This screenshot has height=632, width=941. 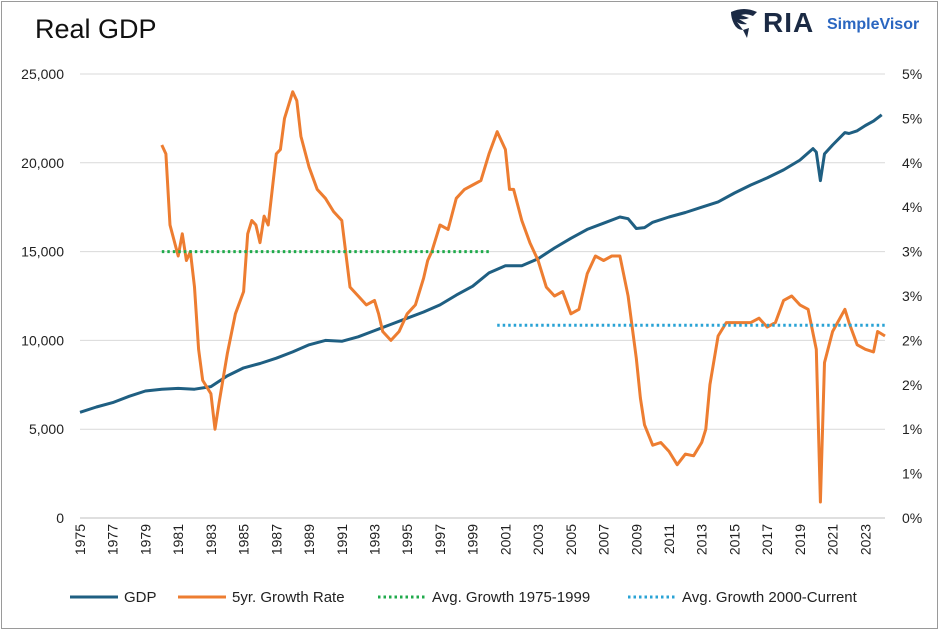 I want to click on x-tick-label: 2005, so click(x=571, y=539).